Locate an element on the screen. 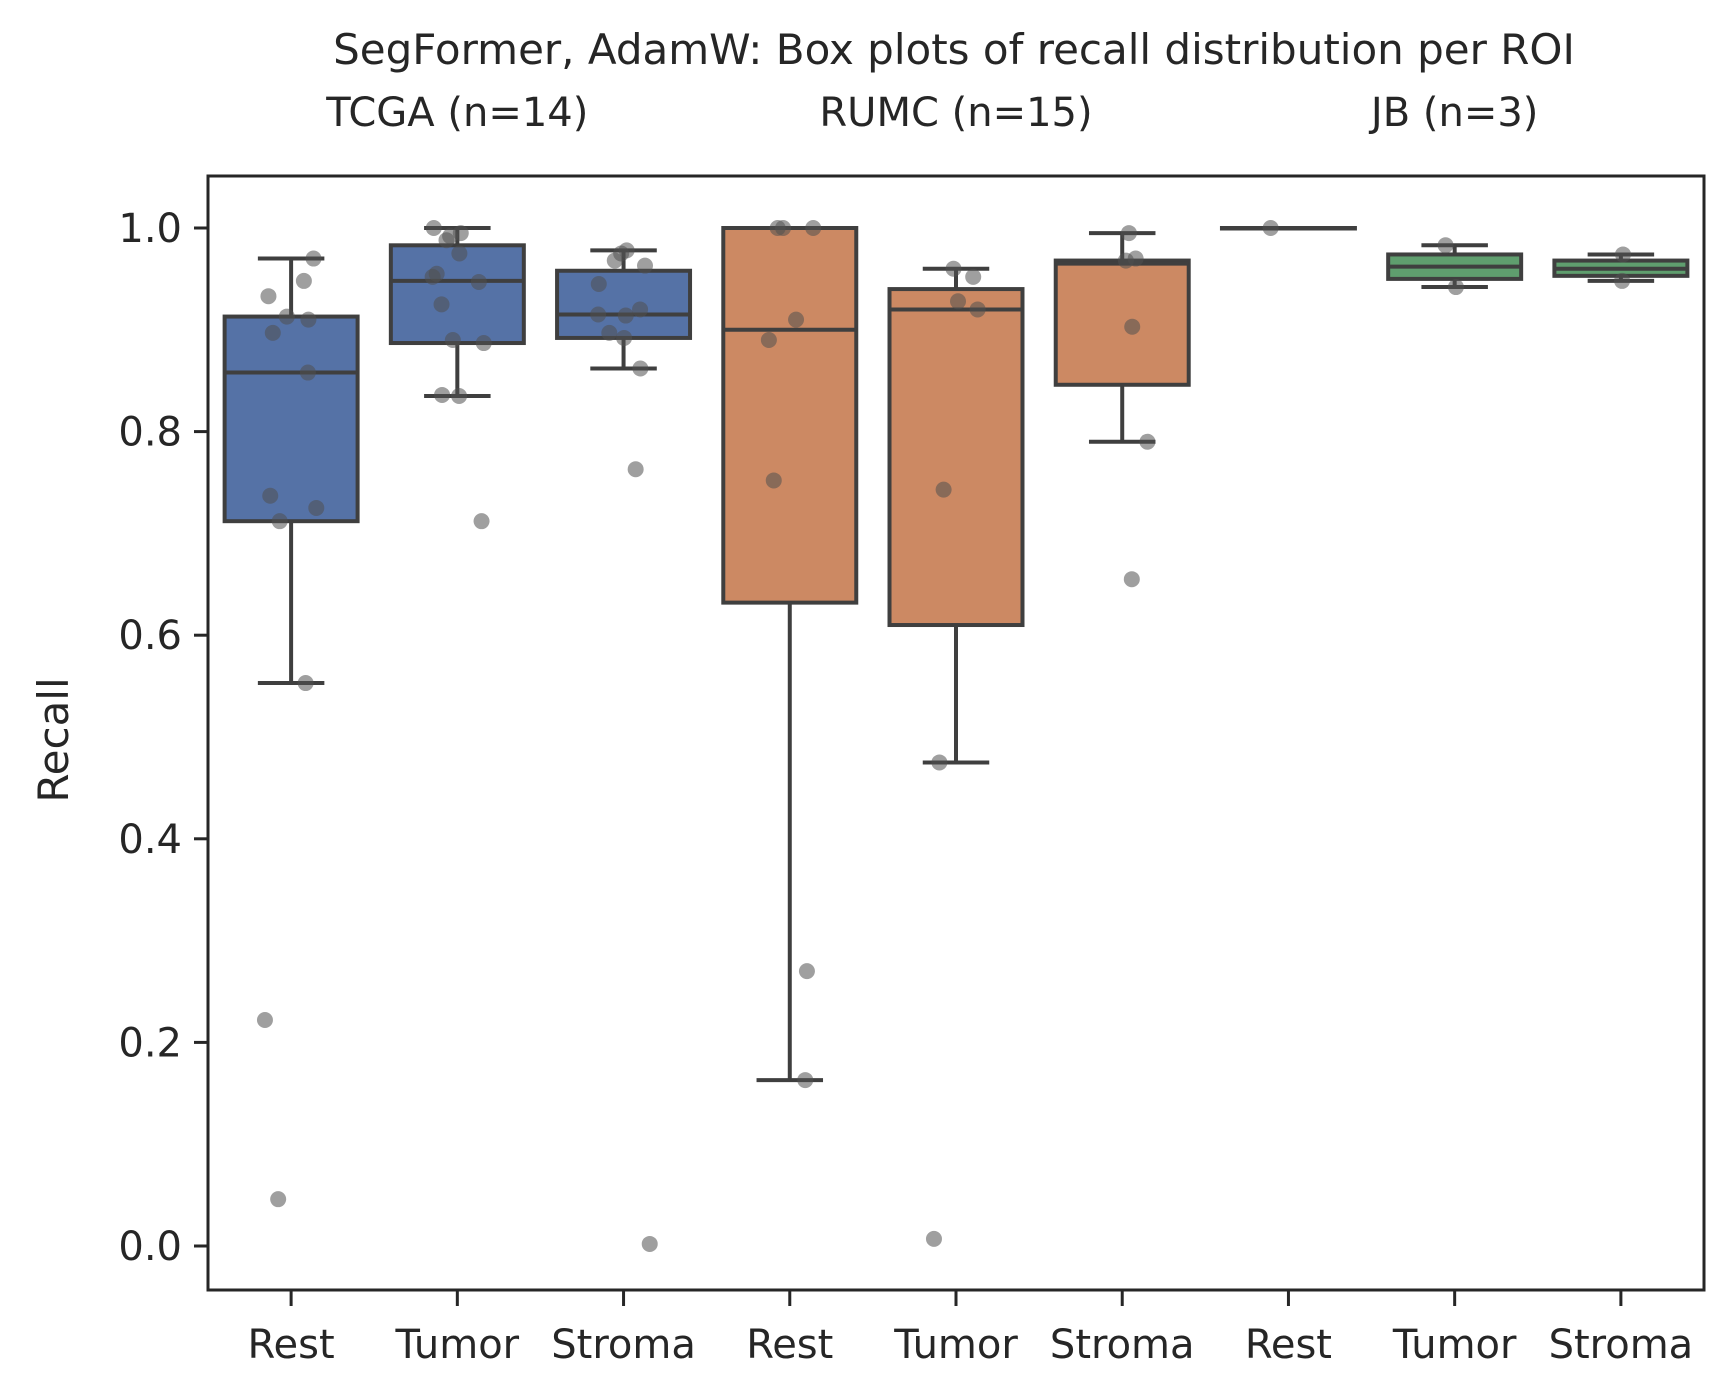 The height and width of the screenshot is (1400, 1725). group-label: RUMC (n=15) is located at coordinates (955, 113).